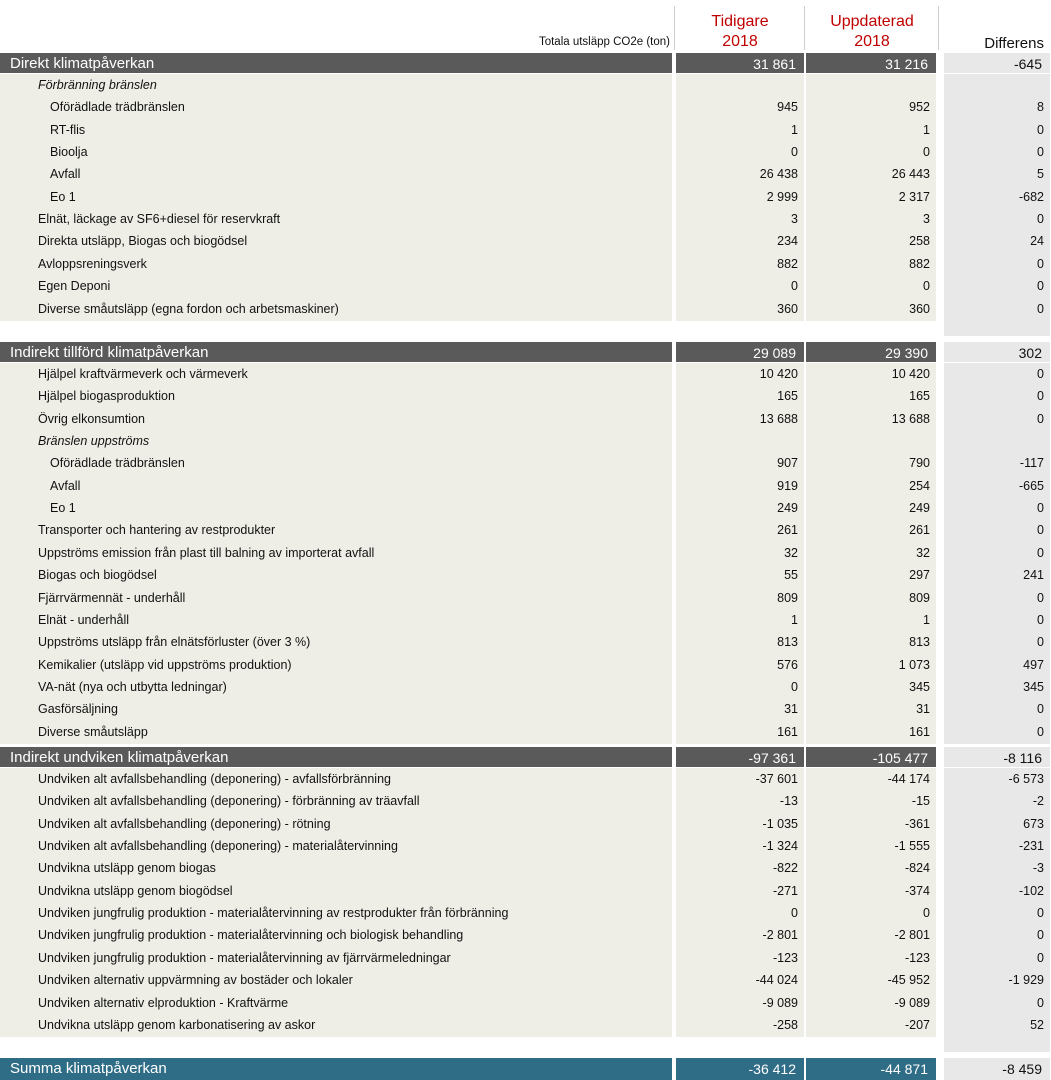  I want to click on row-tidigare-value: 2 999, so click(740, 197).